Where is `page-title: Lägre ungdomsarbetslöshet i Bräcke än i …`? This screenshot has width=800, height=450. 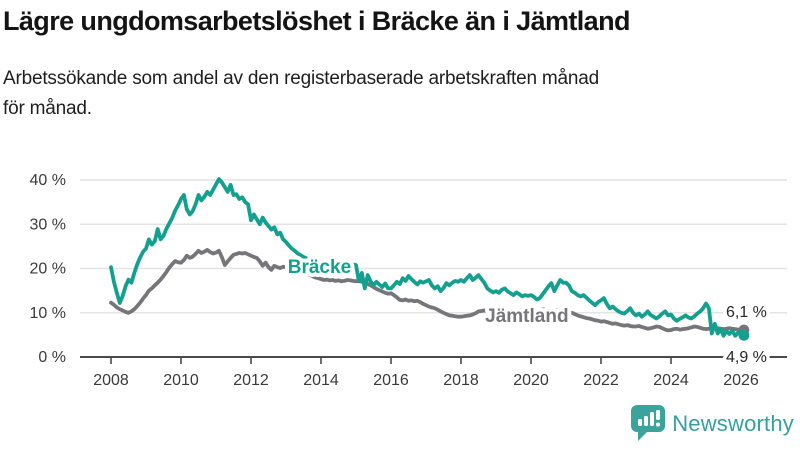
page-title: Lägre ungdomsarbetslöshet i Bräcke än i … is located at coordinates (316, 21).